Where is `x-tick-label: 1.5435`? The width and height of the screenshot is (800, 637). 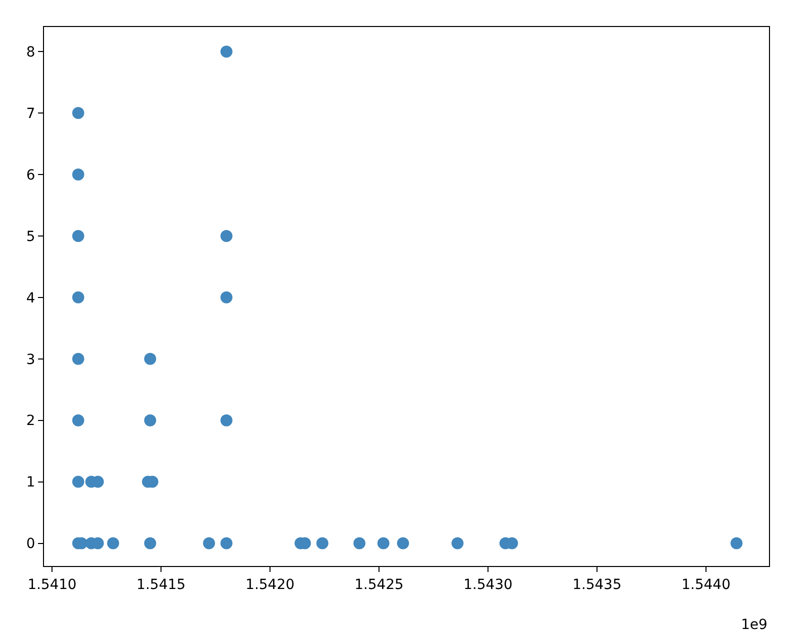 x-tick-label: 1.5435 is located at coordinates (597, 584).